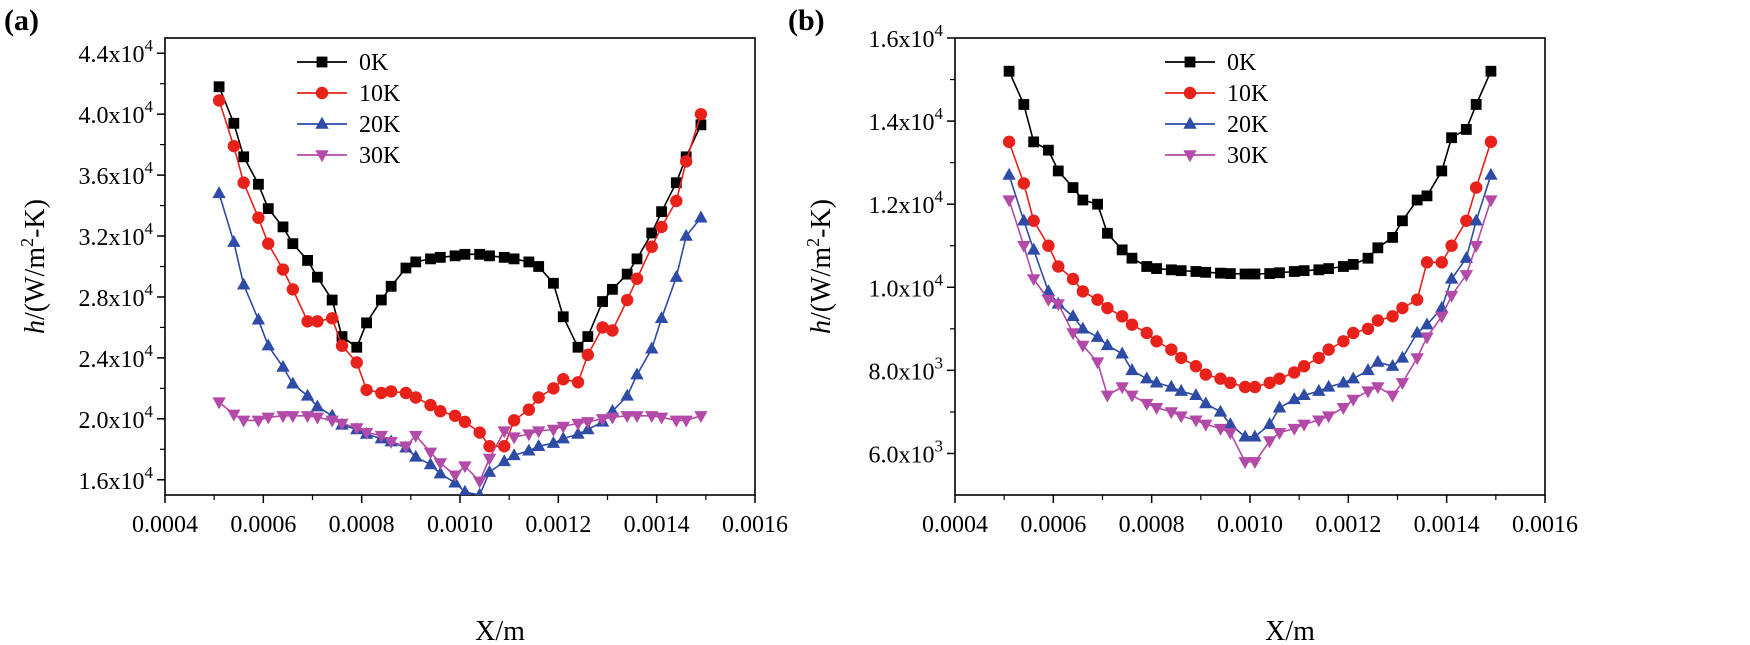 This screenshot has width=1750, height=645. Describe the element at coordinates (657, 525) in the screenshot. I see `x-tick-label: 0.0014` at that location.